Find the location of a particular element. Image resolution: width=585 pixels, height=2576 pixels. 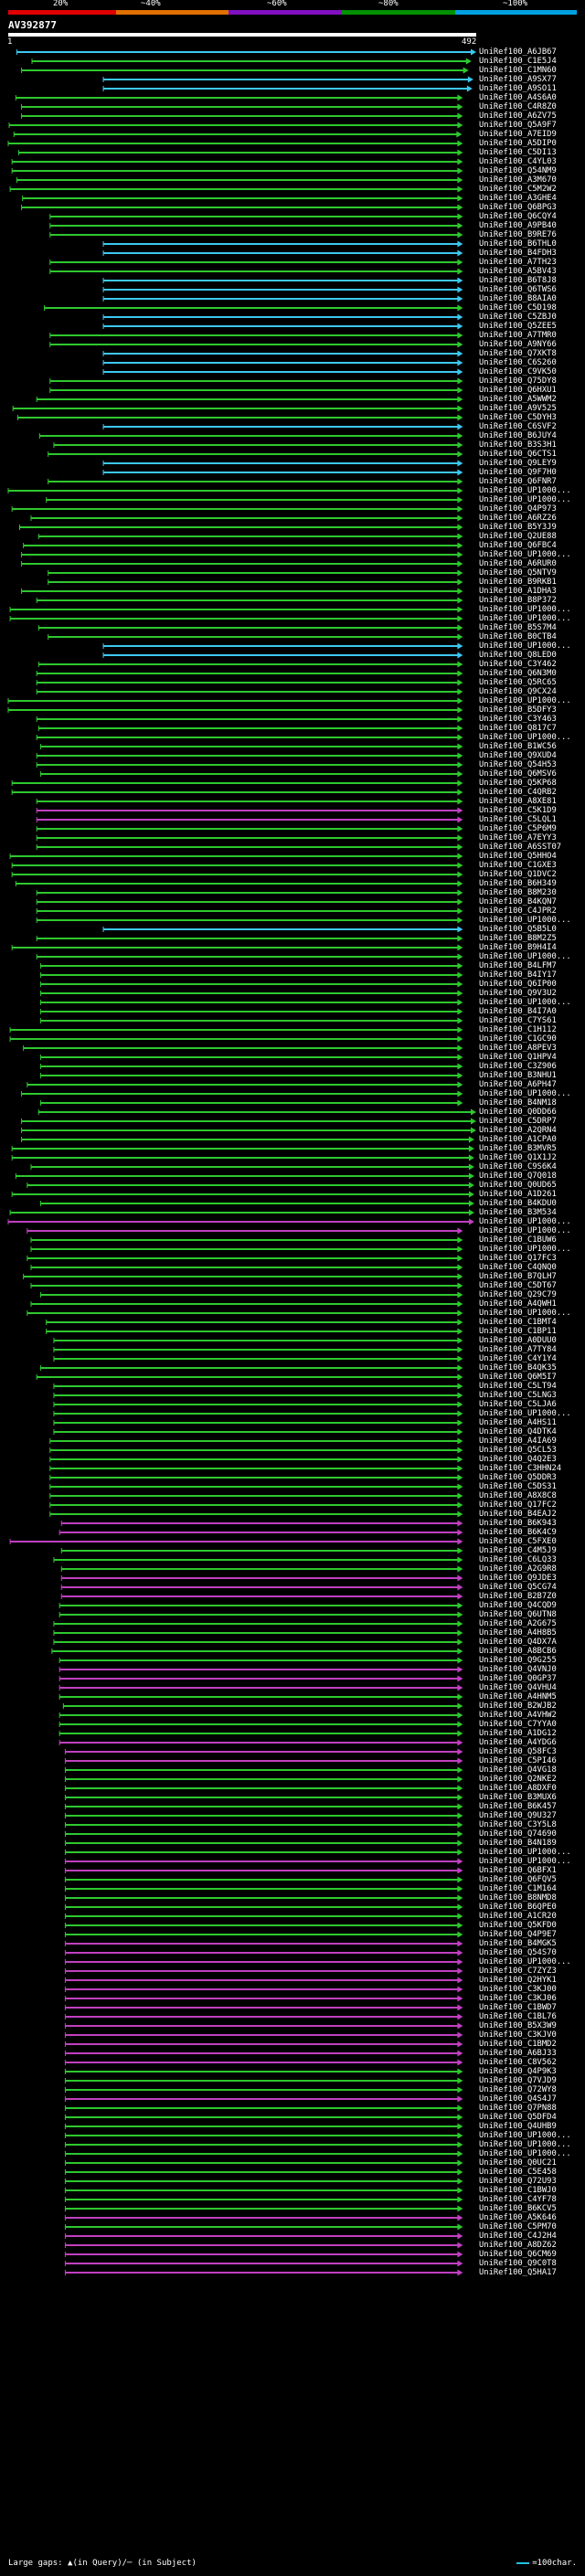

hit-label-link: UniRef100_A6RUR0 is located at coordinates (518, 563).